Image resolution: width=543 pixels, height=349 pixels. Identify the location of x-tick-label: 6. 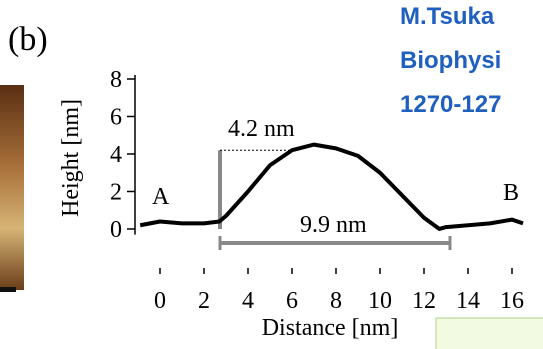
(292, 301).